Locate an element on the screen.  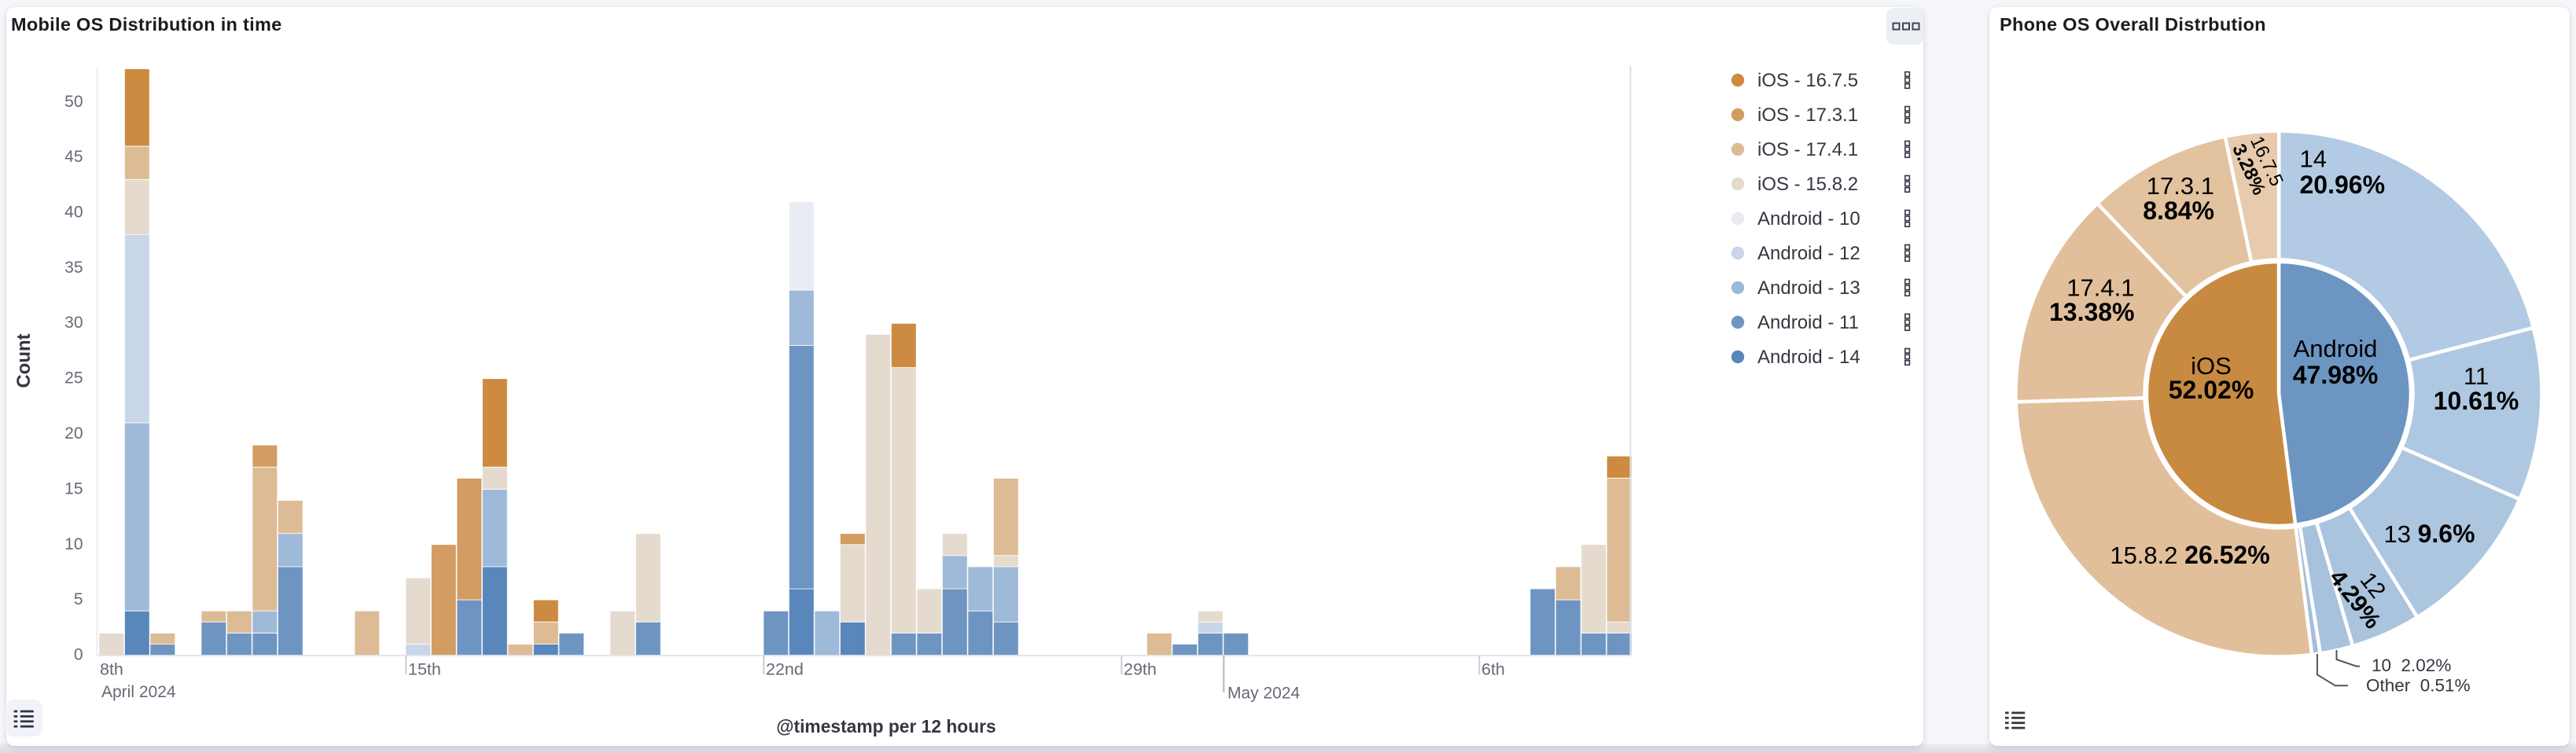
svg-text: 13.38% is located at coordinates (2092, 312).